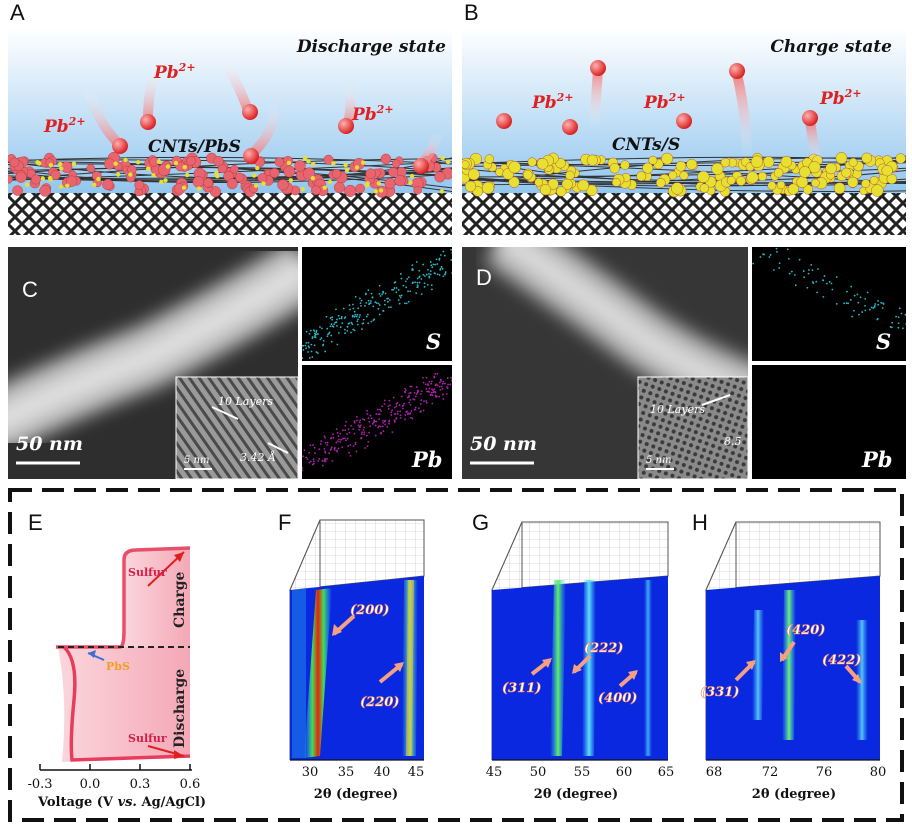  I want to click on x-tick-label: 55, so click(582, 772).